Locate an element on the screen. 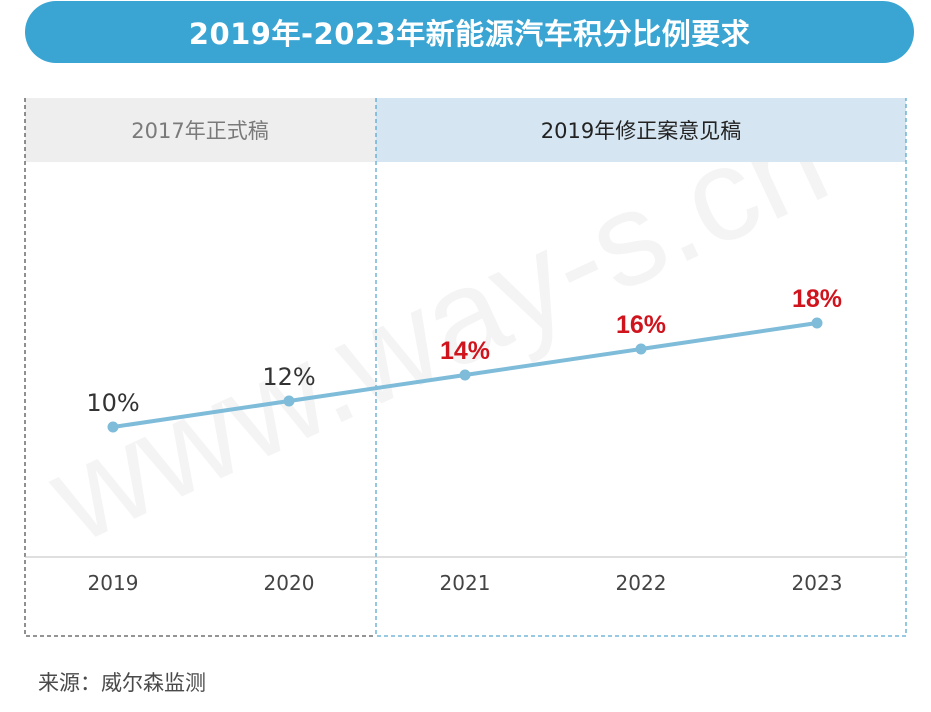  data-label-2020: 12% is located at coordinates (288, 377).